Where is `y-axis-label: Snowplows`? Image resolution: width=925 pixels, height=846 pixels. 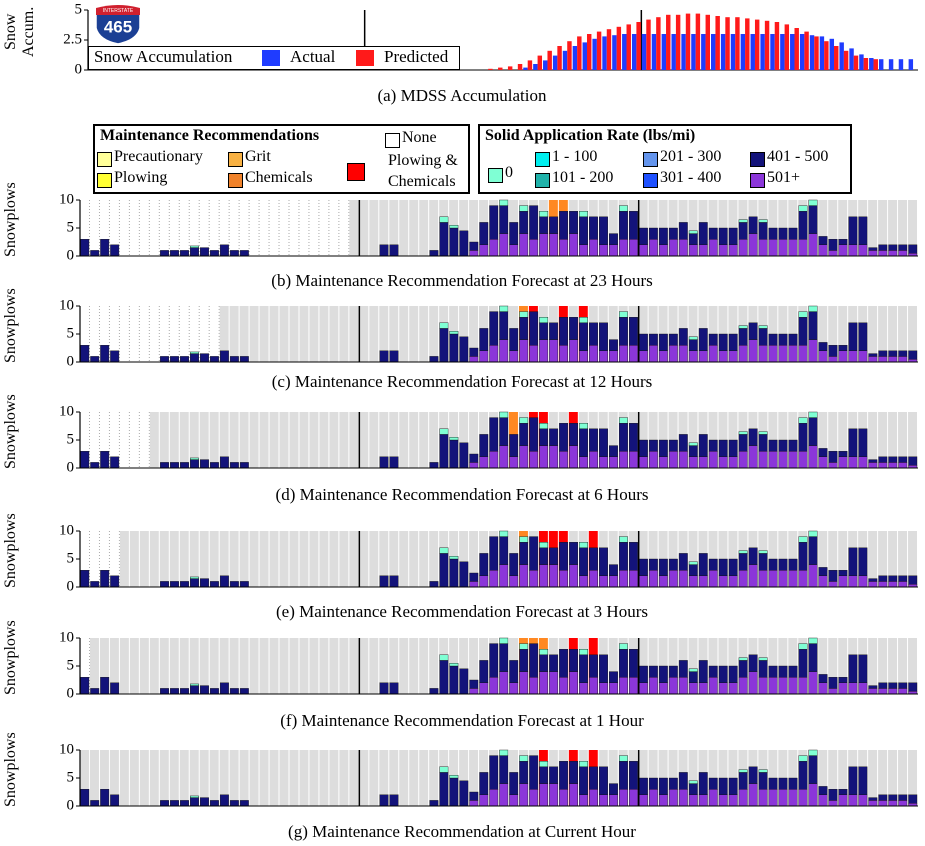
y-axis-label: Snowplows is located at coordinates (10, 326).